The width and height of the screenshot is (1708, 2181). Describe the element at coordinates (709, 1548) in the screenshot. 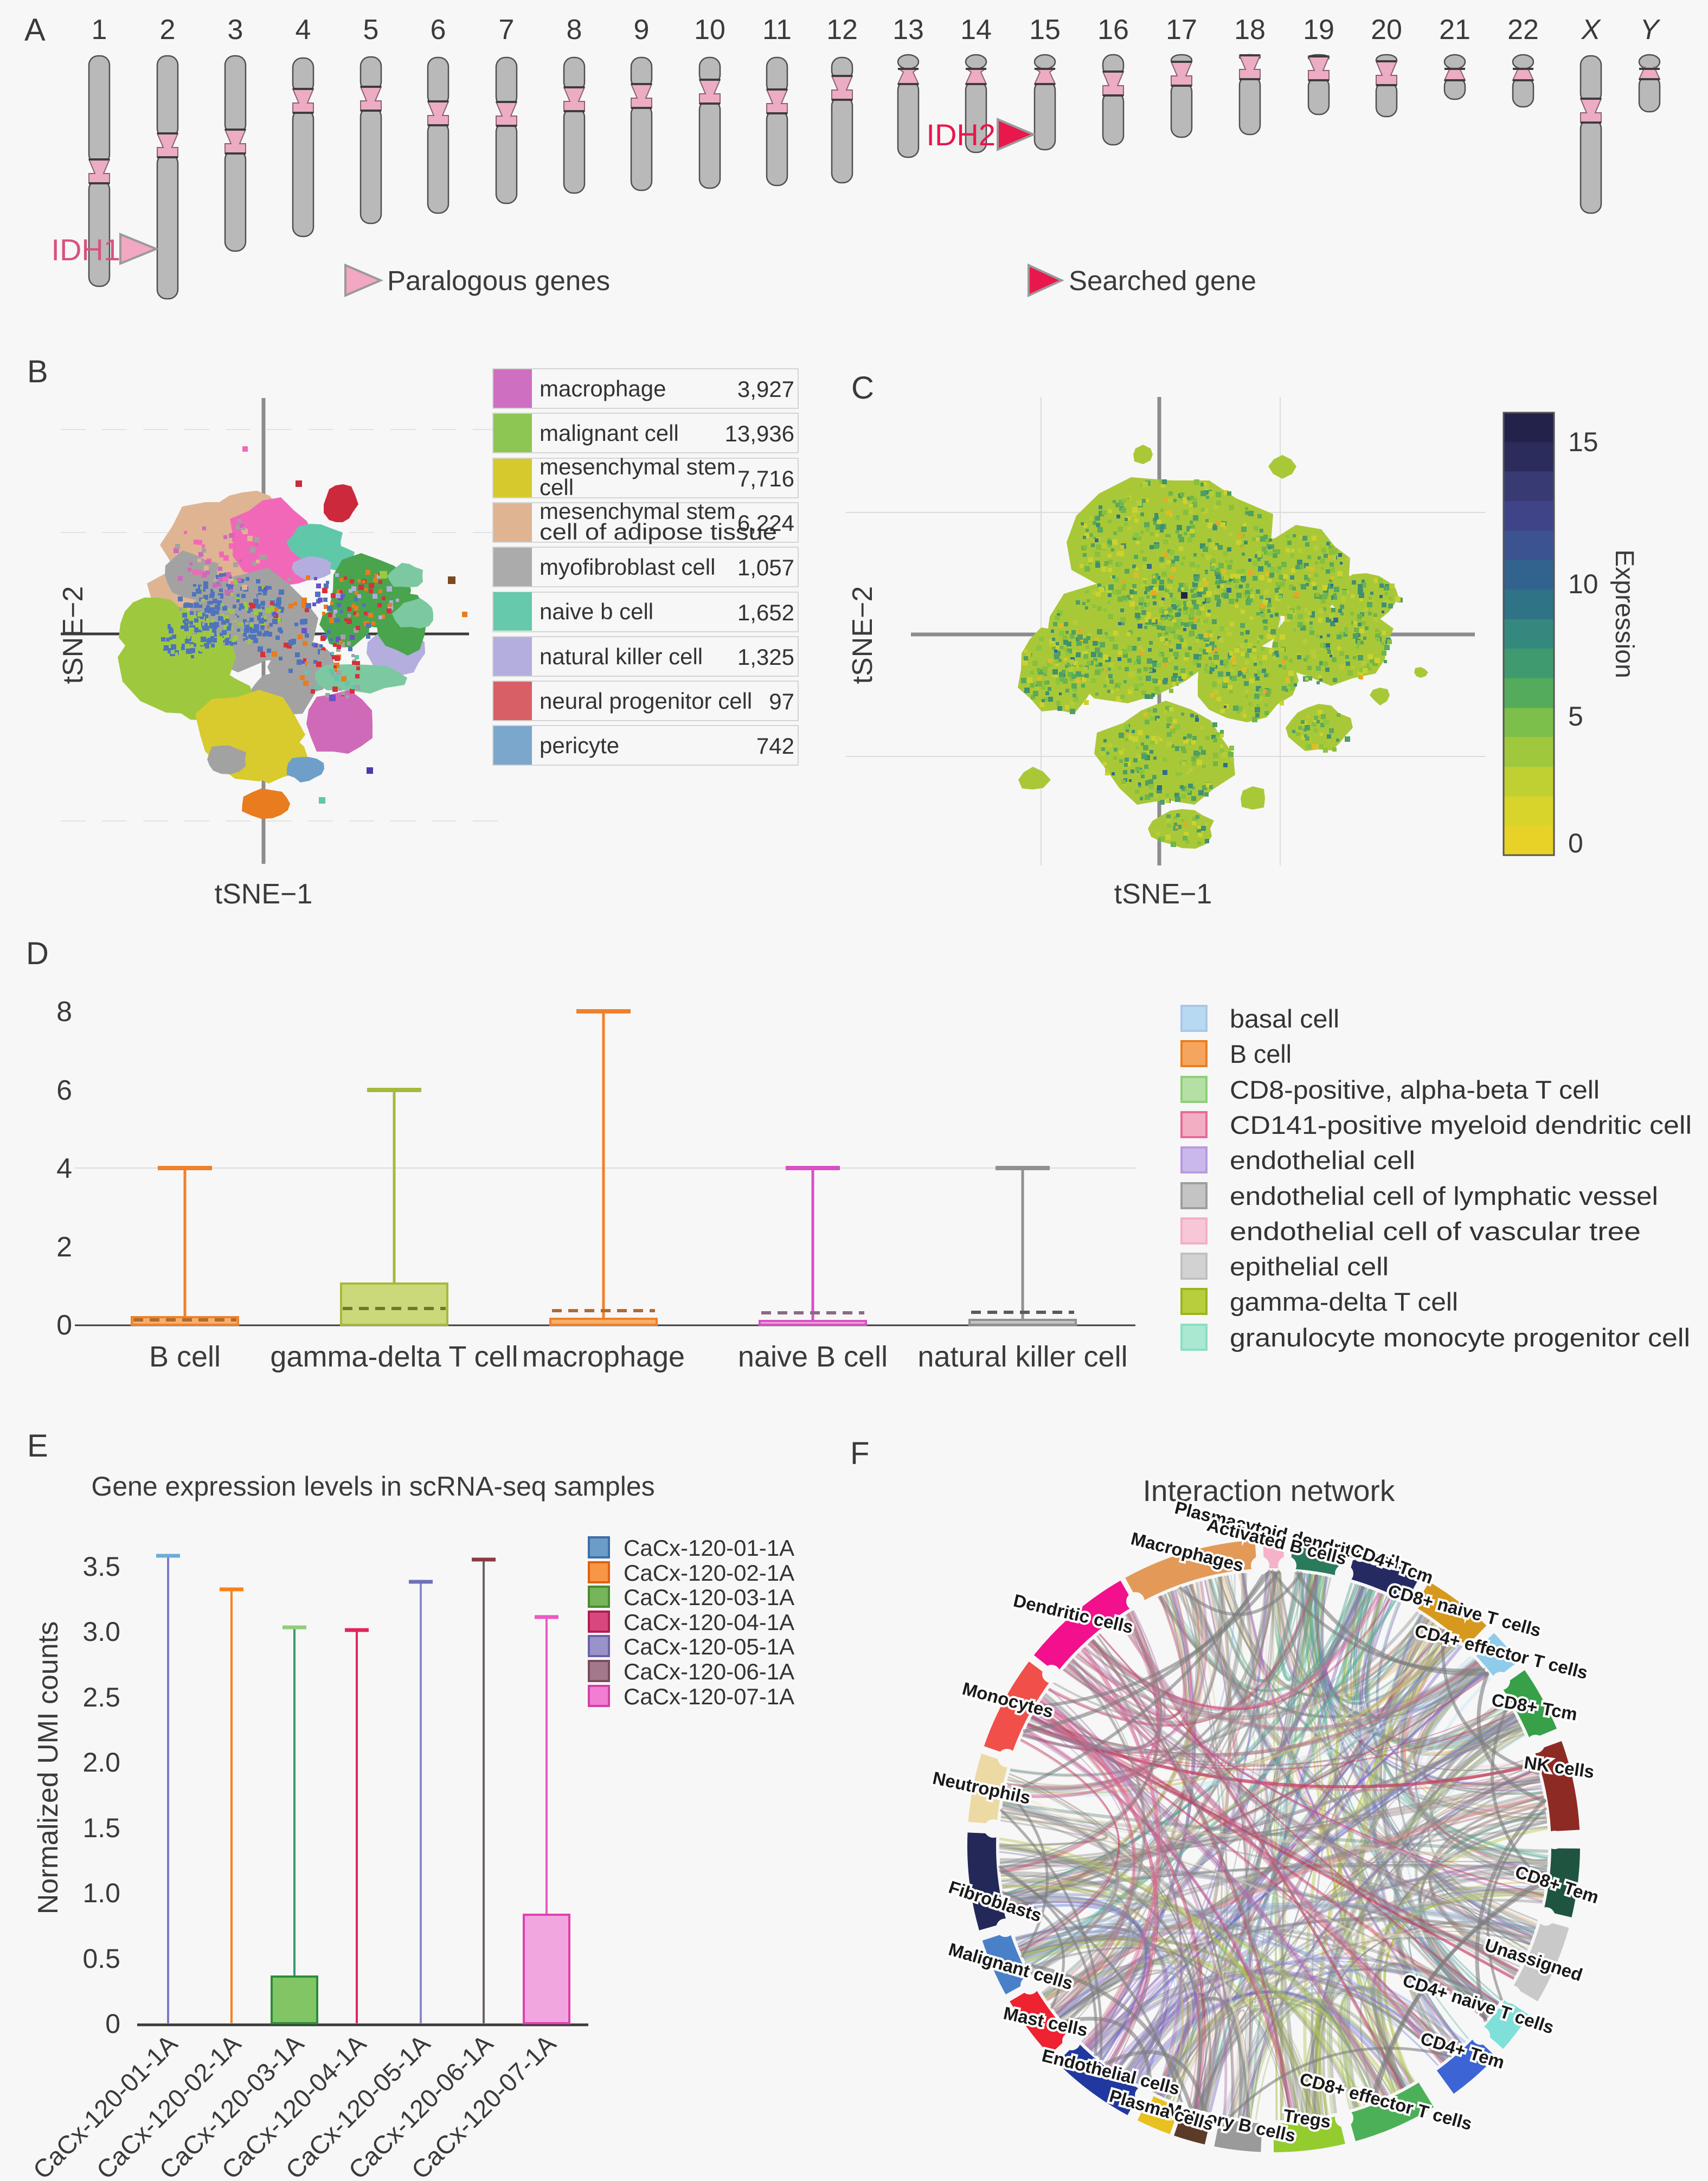

I see `svg-text: CaCx-120-01-1A` at that location.